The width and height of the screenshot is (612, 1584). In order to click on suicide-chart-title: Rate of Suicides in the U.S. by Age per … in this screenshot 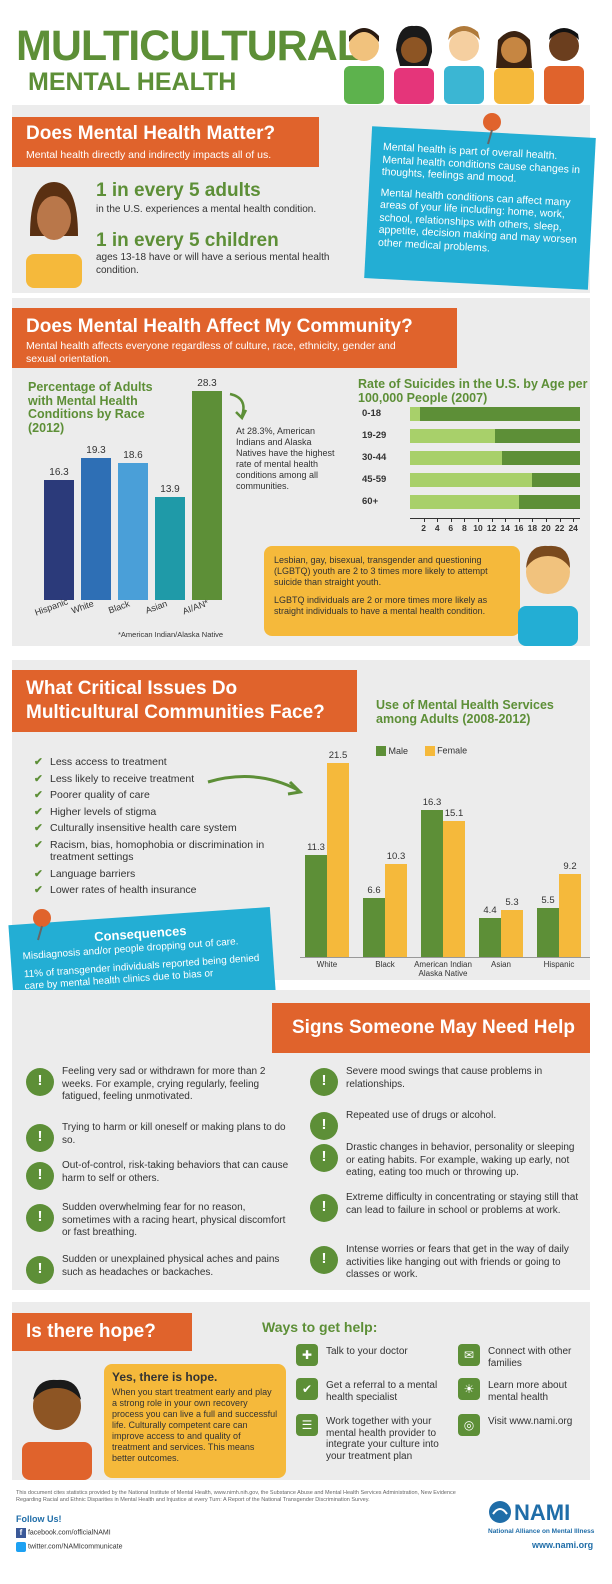, I will do `click(473, 391)`.